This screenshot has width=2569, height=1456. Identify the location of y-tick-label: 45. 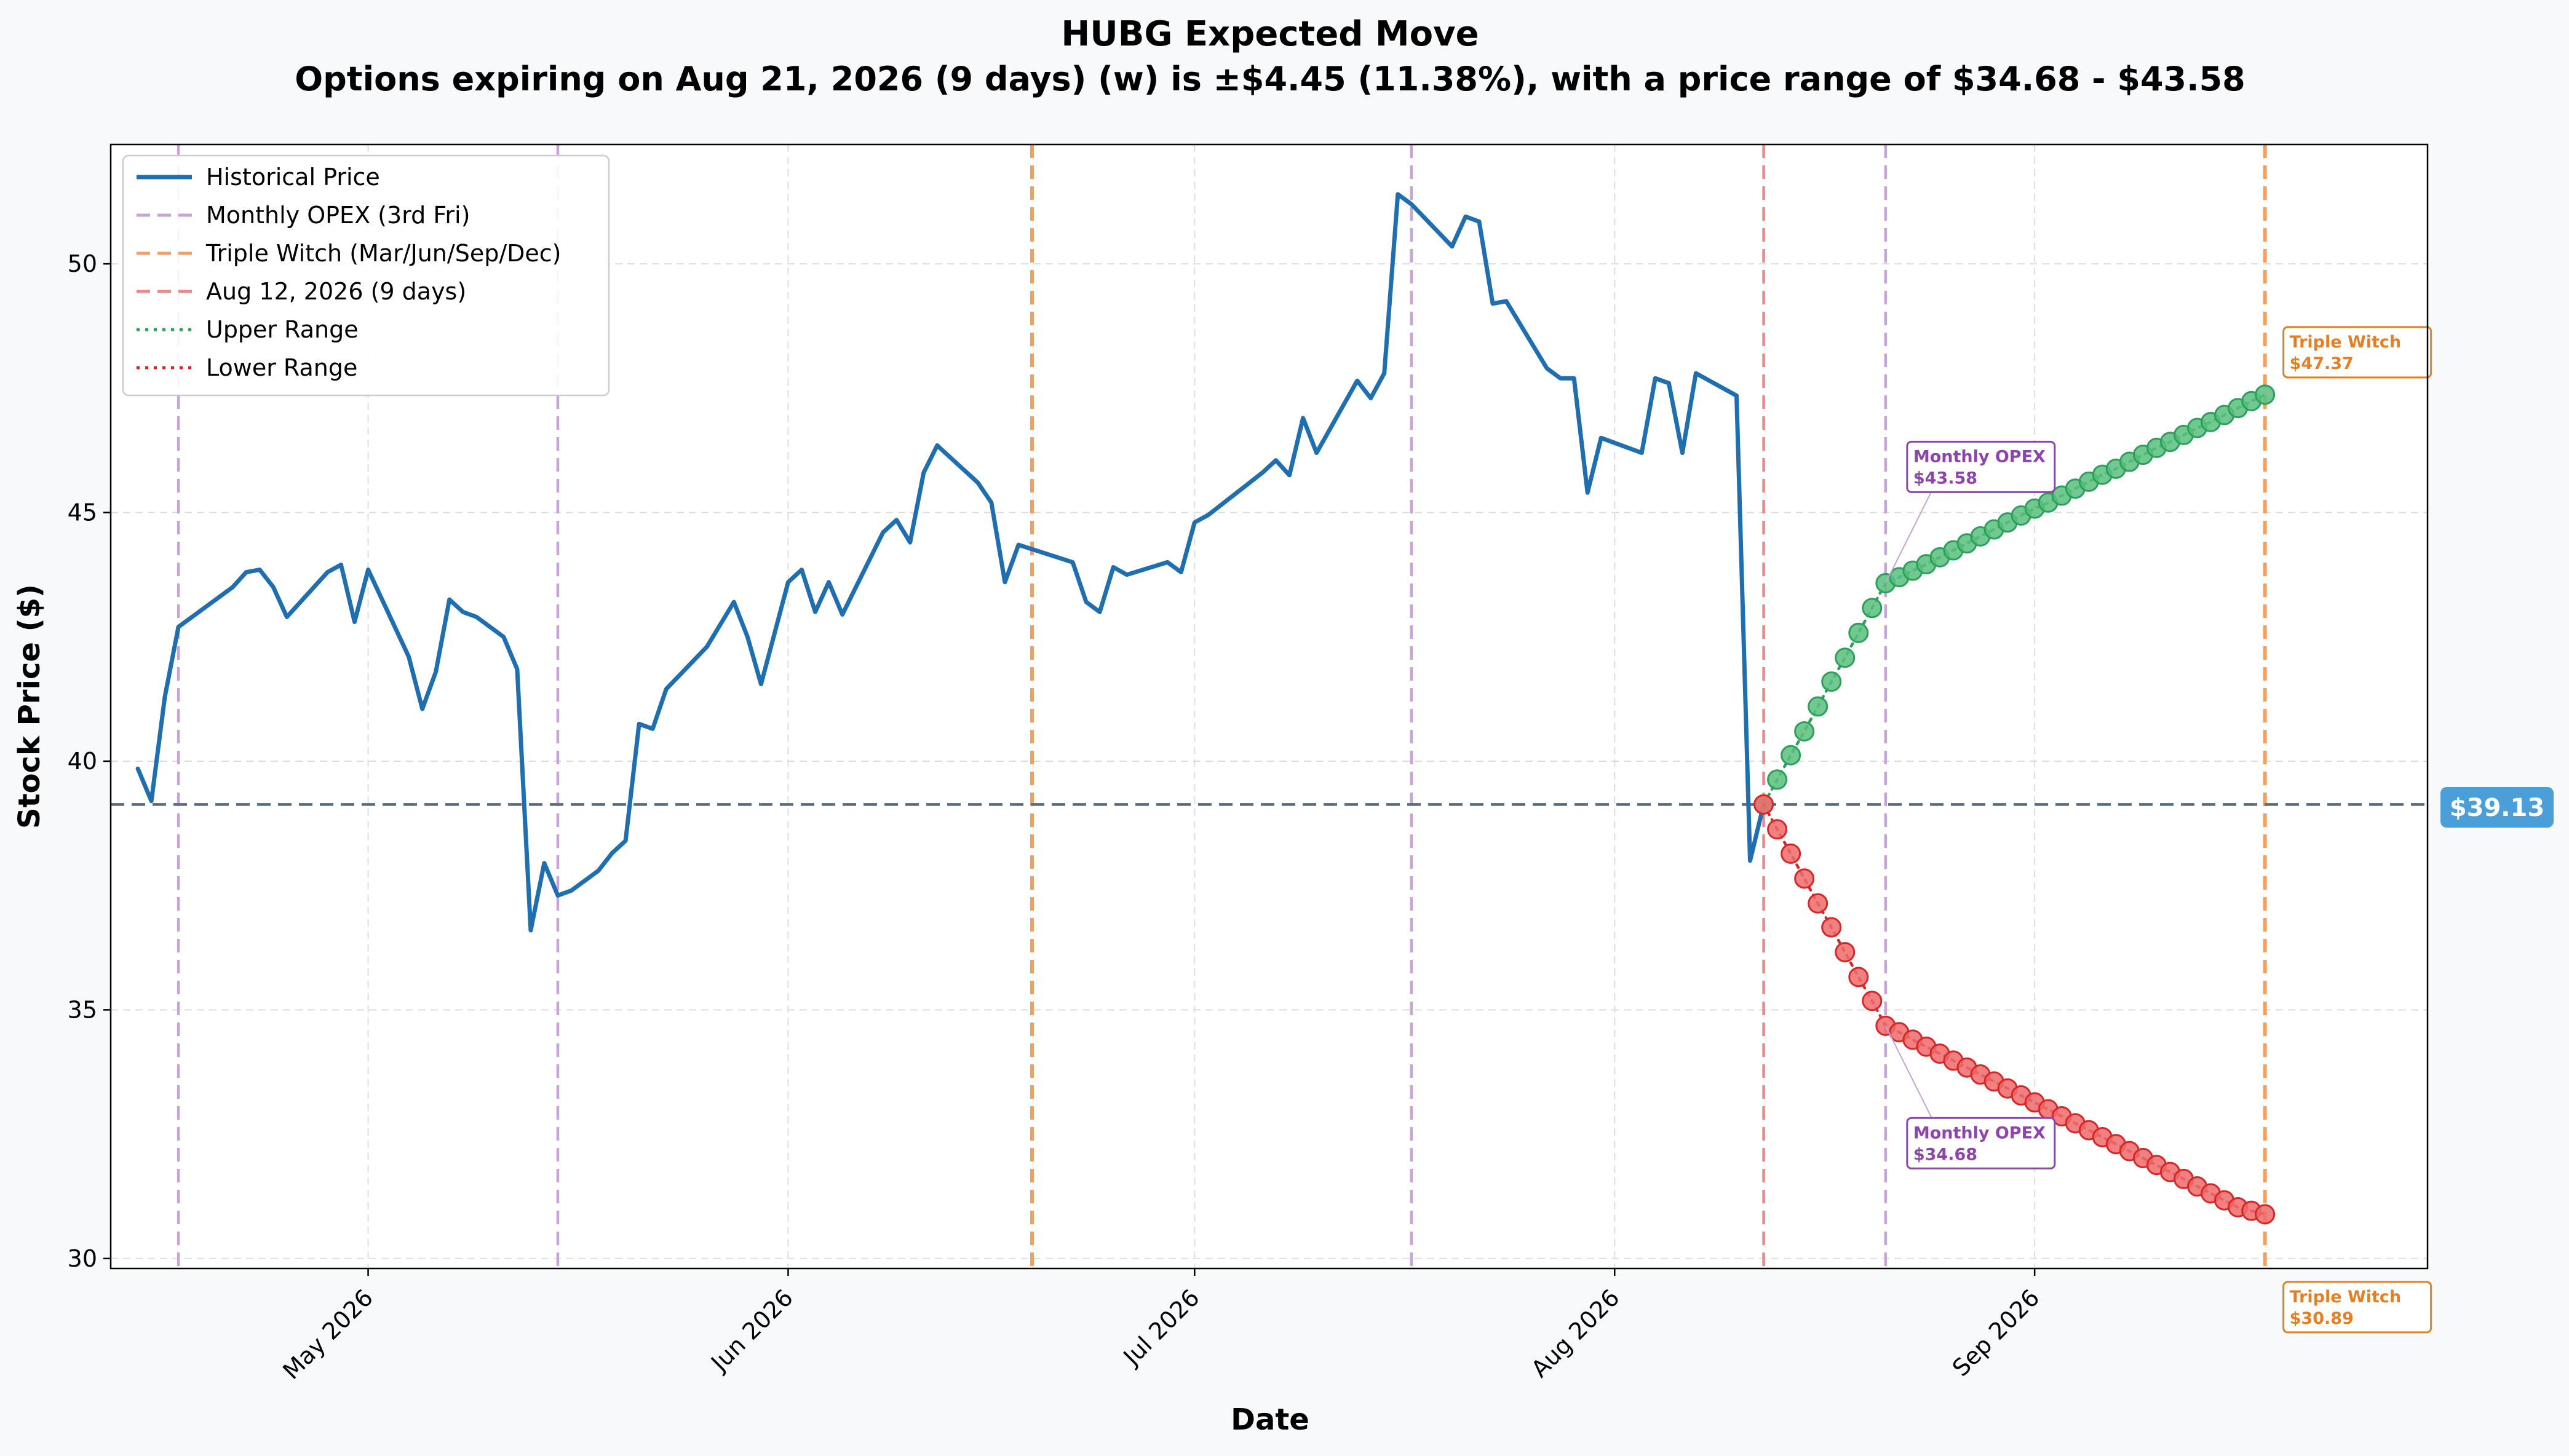
(83, 512).